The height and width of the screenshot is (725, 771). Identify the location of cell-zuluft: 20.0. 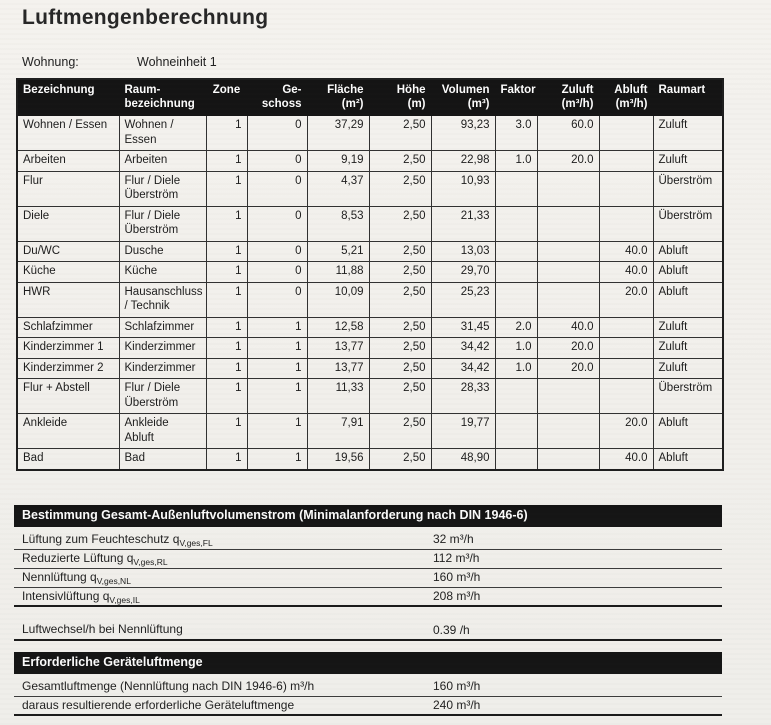
(568, 161).